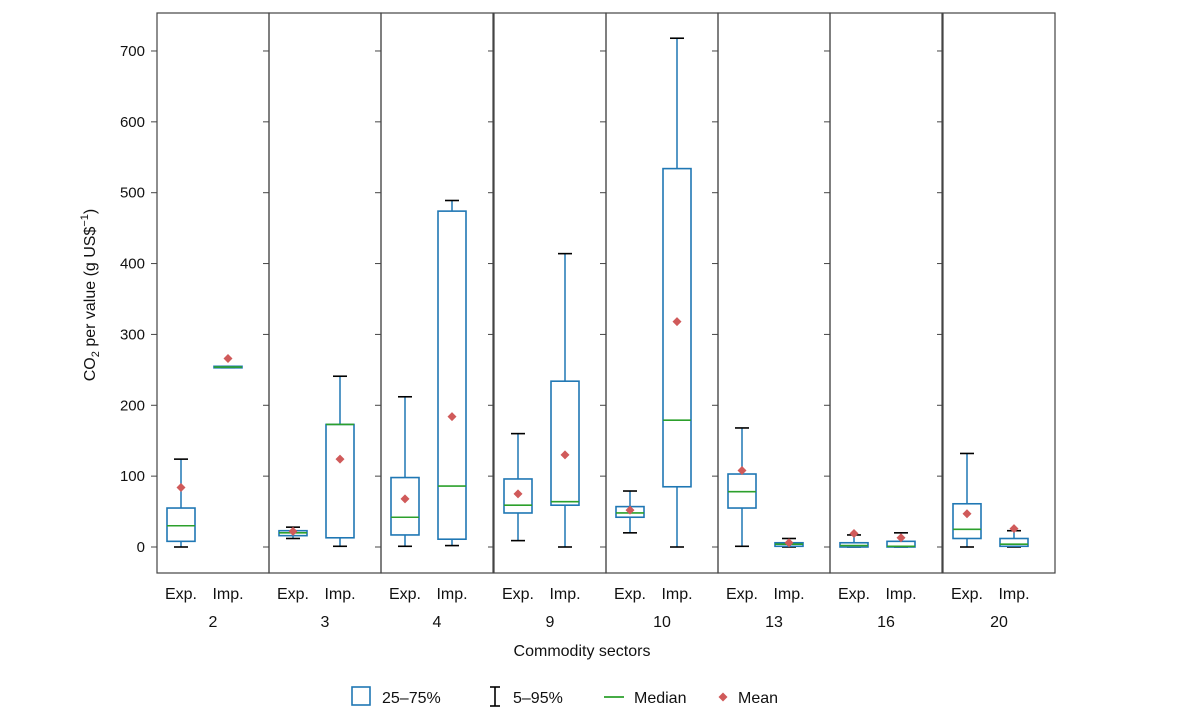 The image size is (1185, 719). Describe the element at coordinates (999, 622) in the screenshot. I see `sector-label: 20` at that location.